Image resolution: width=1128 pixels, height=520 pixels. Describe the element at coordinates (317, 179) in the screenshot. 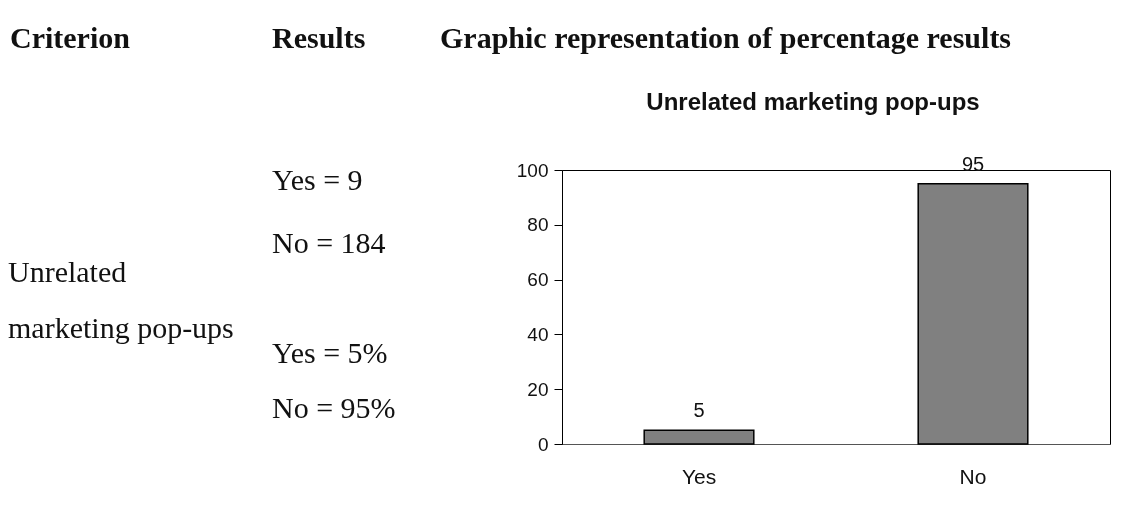

I see `text: Yes = 9` at that location.